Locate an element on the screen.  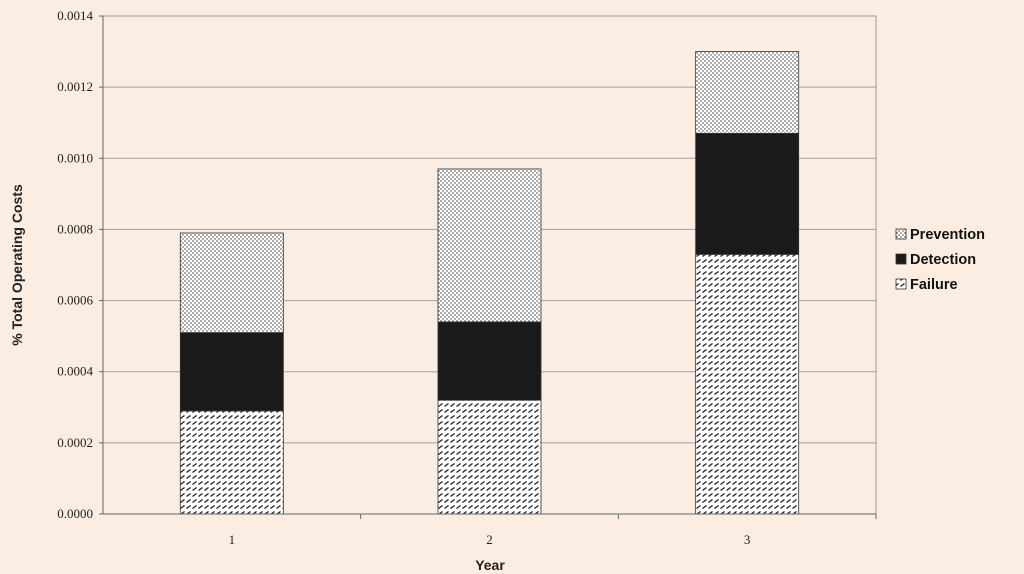
x-axis-title: Year is located at coordinates (490, 565).